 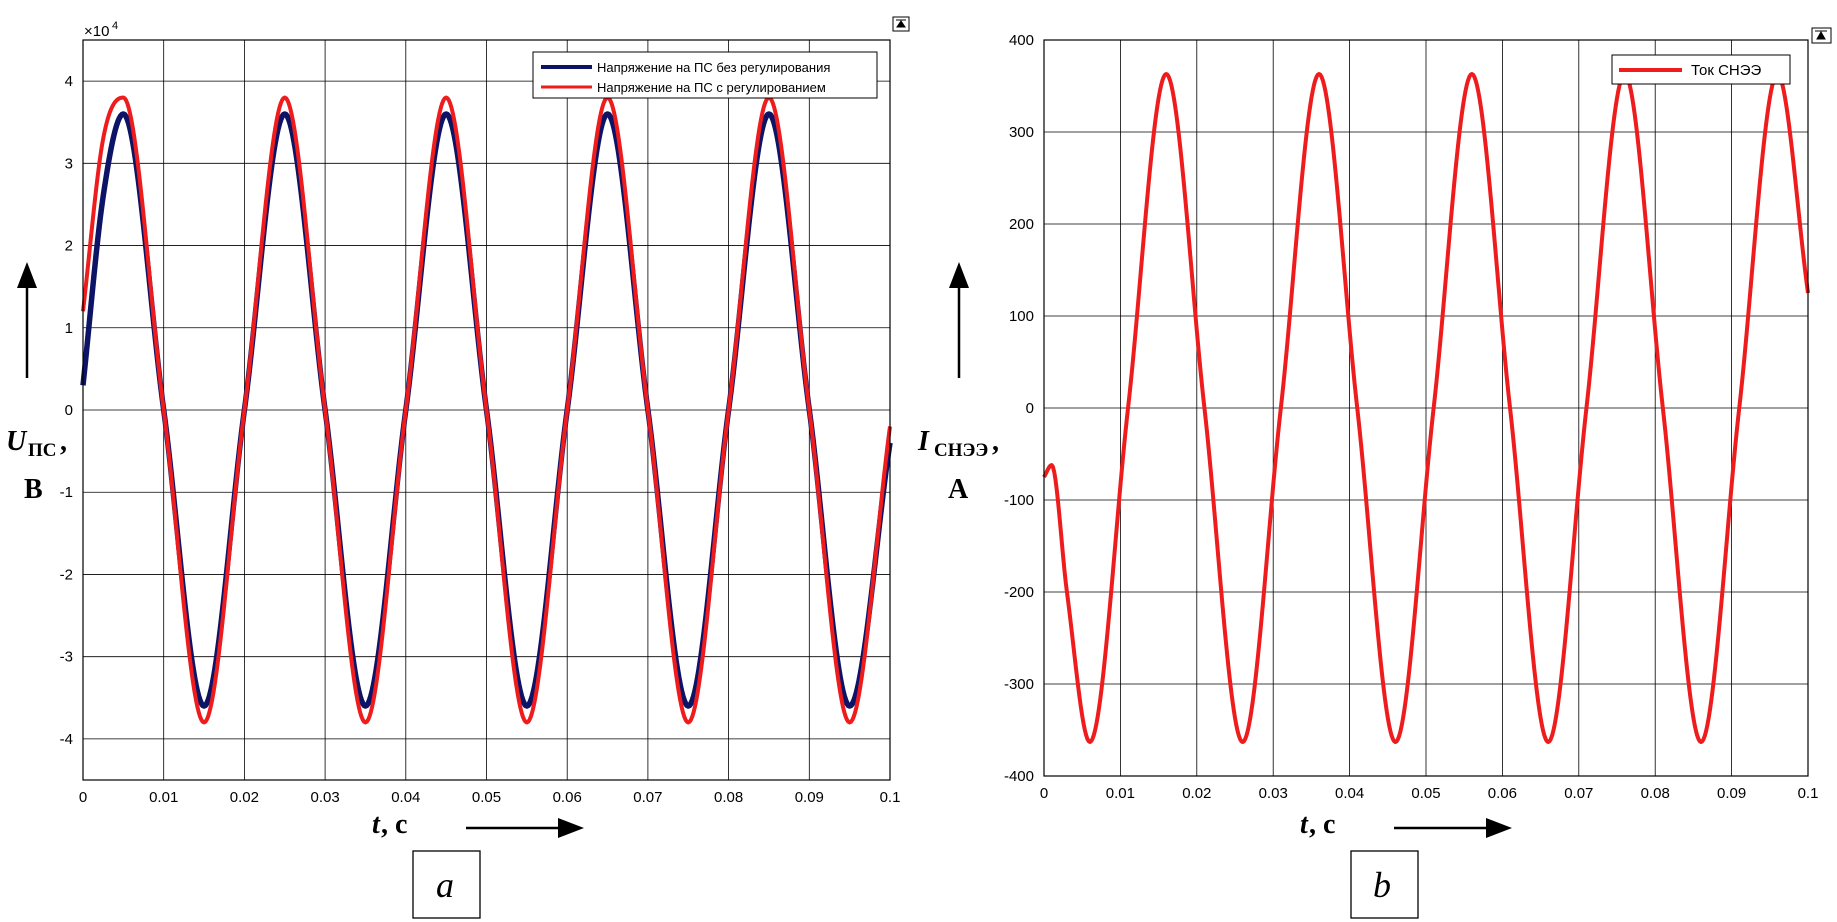 What do you see at coordinates (1019, 684) in the screenshot?
I see `y-tick-label: -300` at bounding box center [1019, 684].